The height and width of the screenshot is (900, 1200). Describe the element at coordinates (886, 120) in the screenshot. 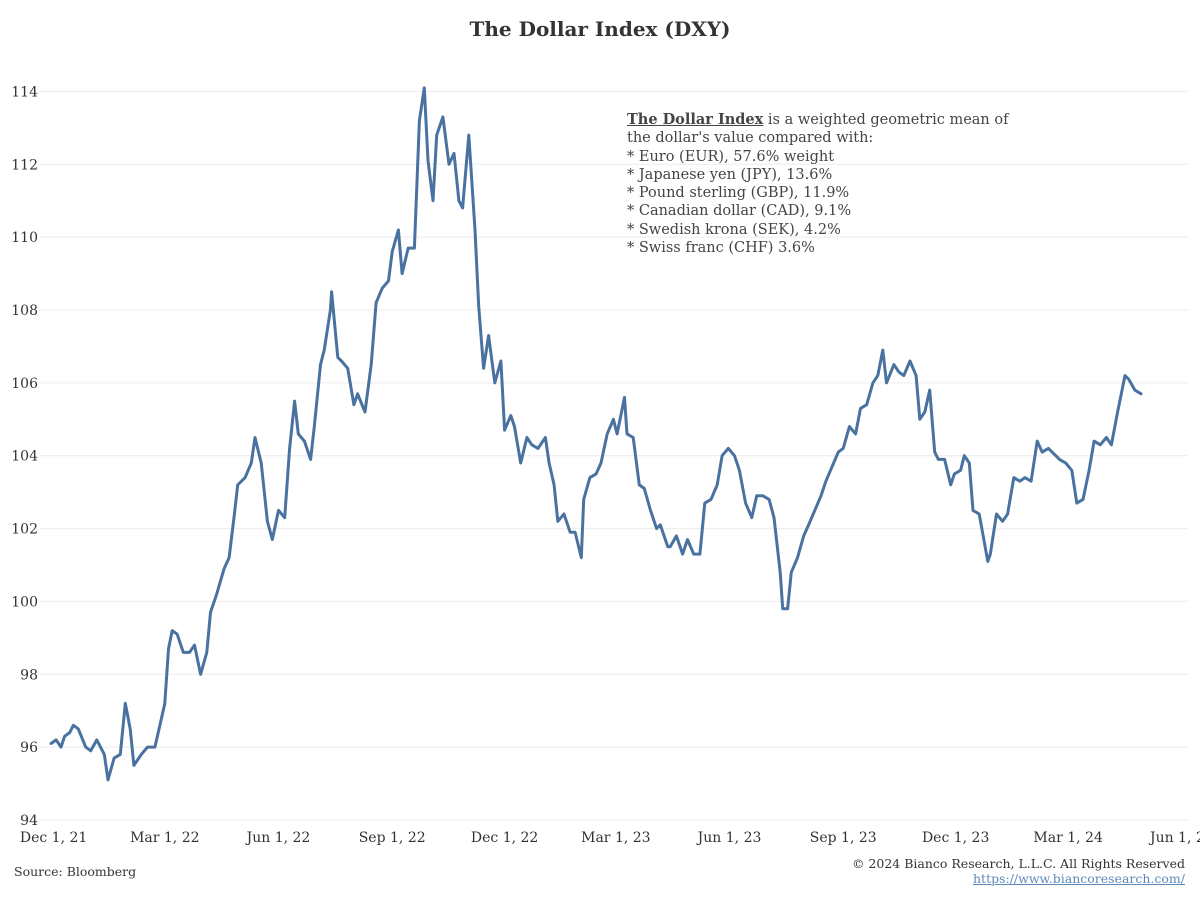

I see `annotation-intro: is a weighted geometric mean of` at that location.